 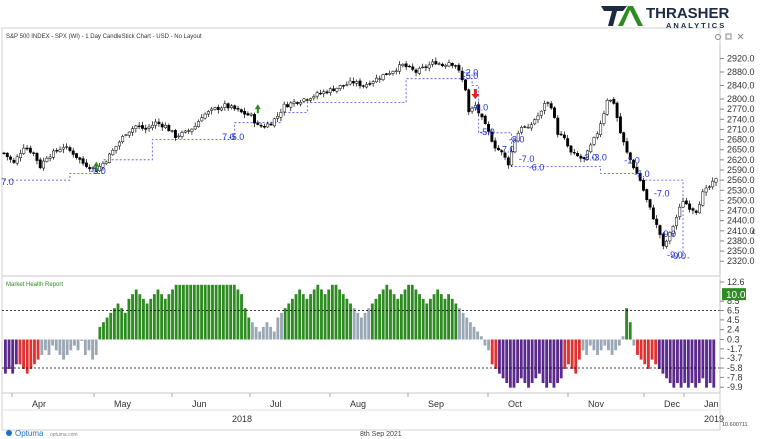 I want to click on signal-label: -8.0, so click(x=517, y=140).